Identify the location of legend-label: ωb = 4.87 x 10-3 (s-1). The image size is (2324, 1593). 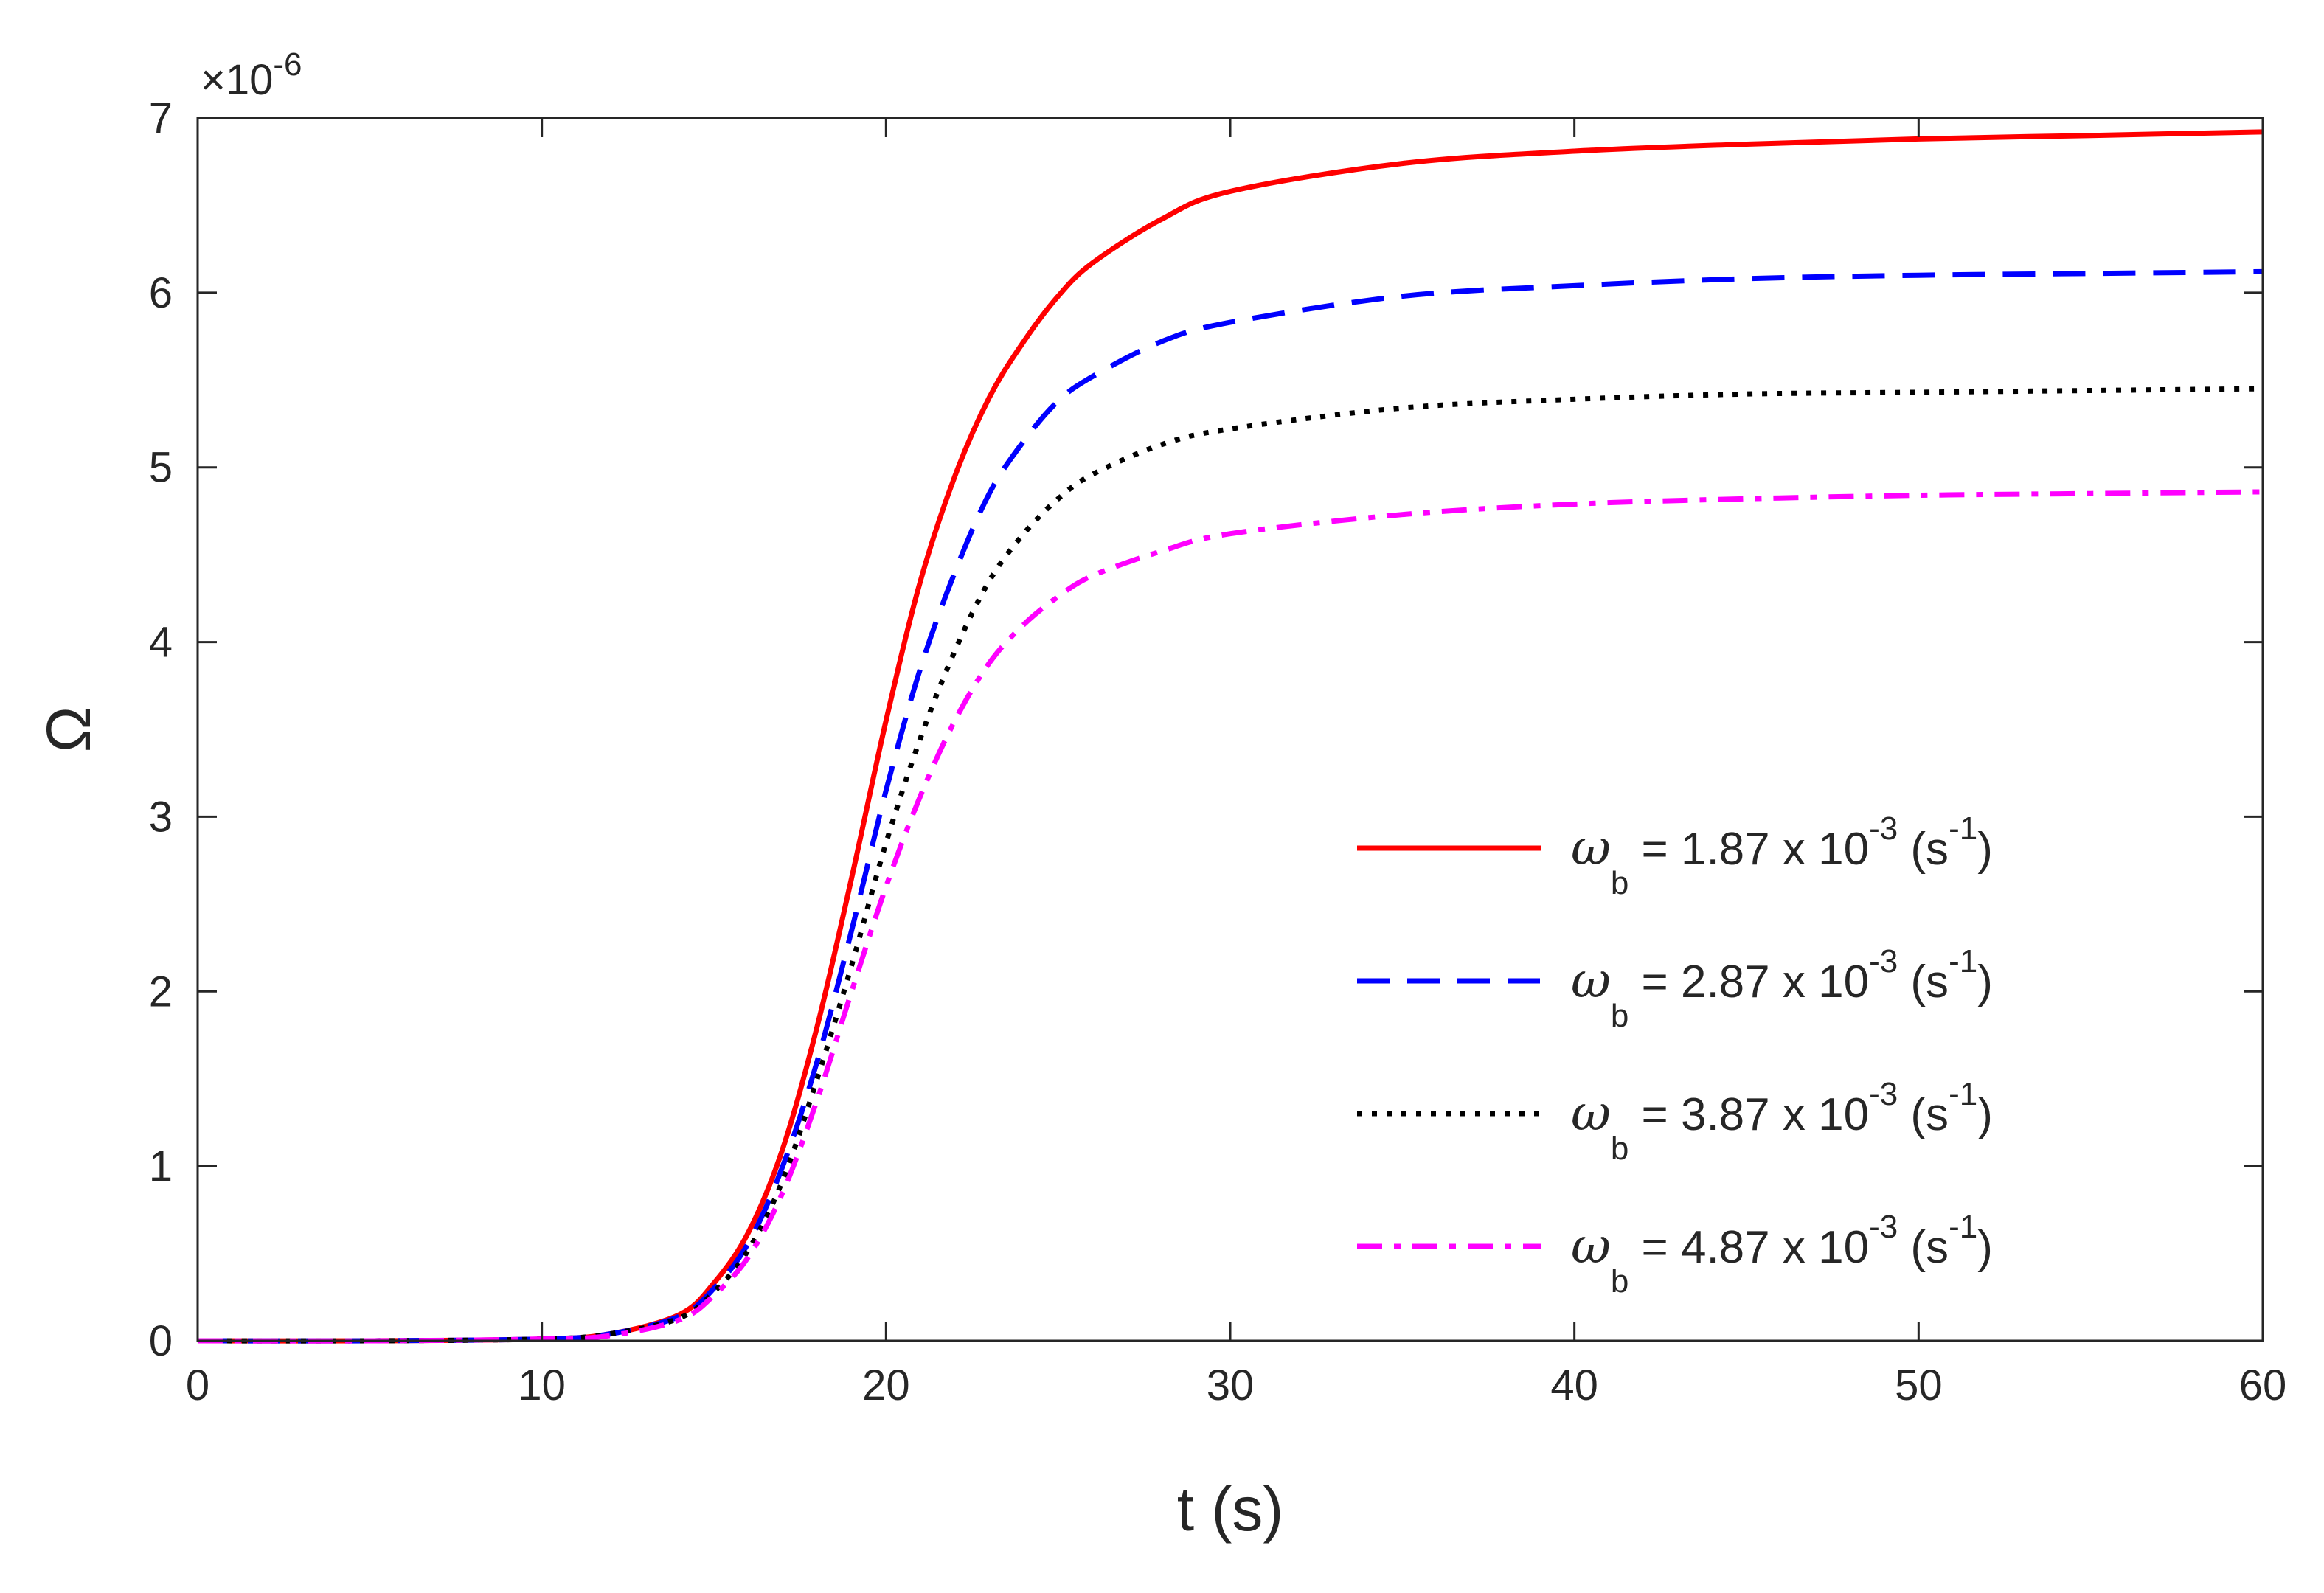
(1782, 1254).